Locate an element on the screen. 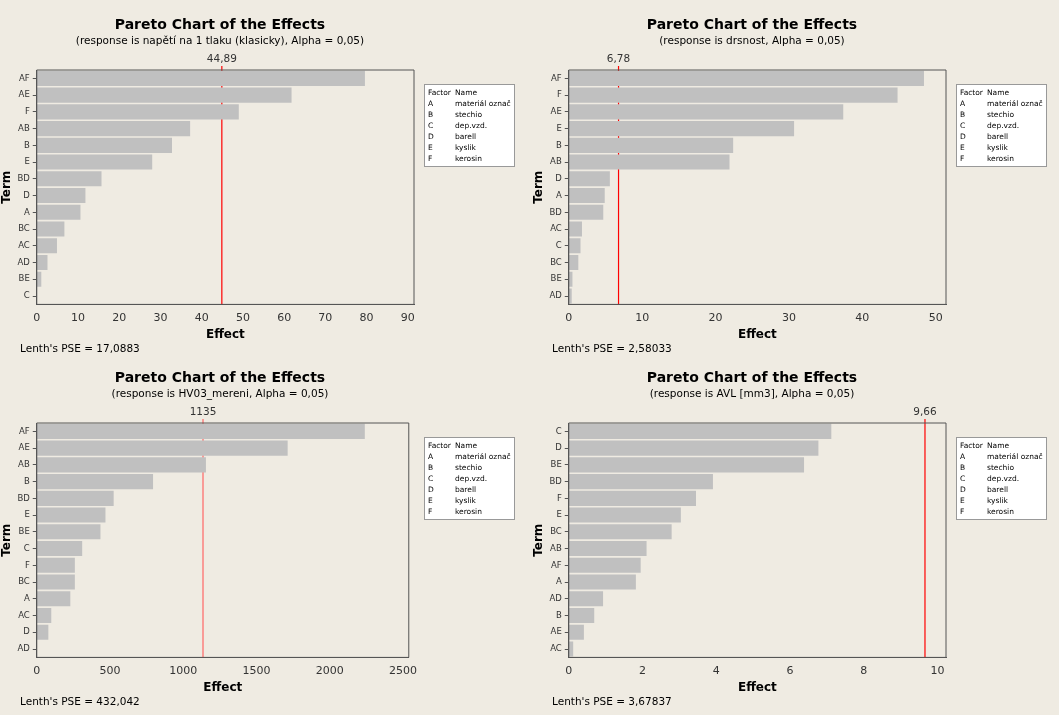 This screenshot has height=715, width=1059. y-tick-label: BC is located at coordinates (556, 261).